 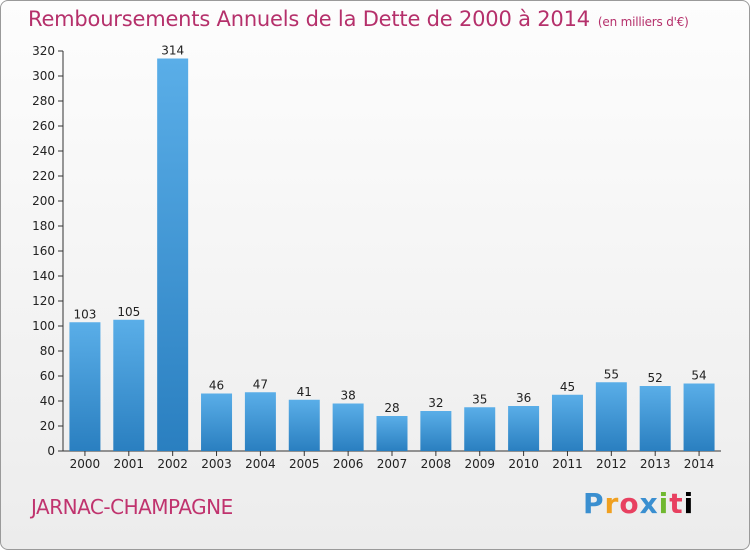 I want to click on bar-value-label: 41, so click(x=304, y=392).